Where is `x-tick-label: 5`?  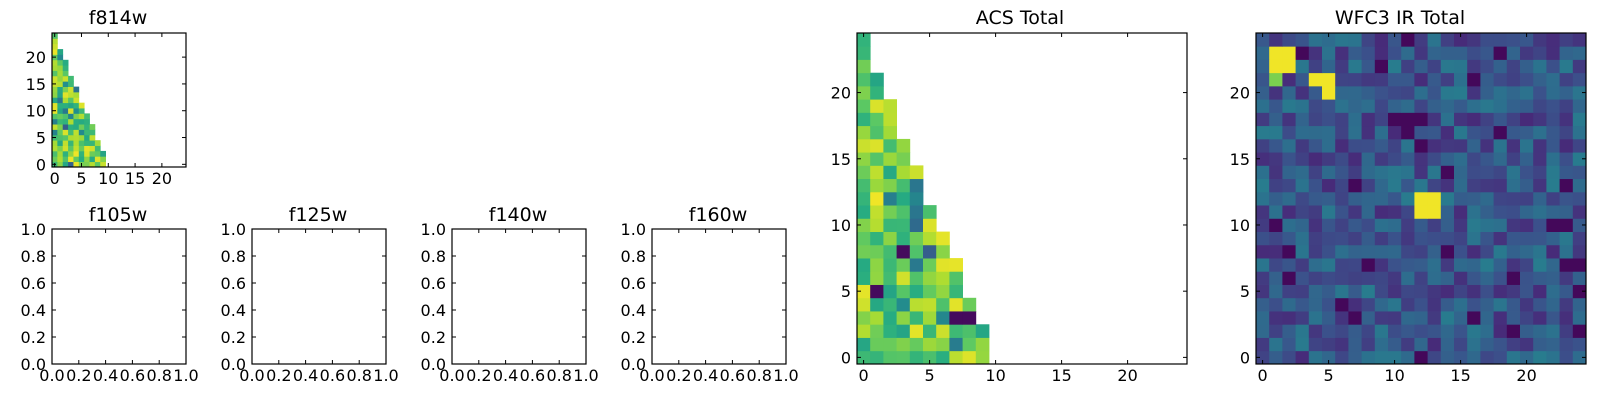
x-tick-label: 5 is located at coordinates (930, 375).